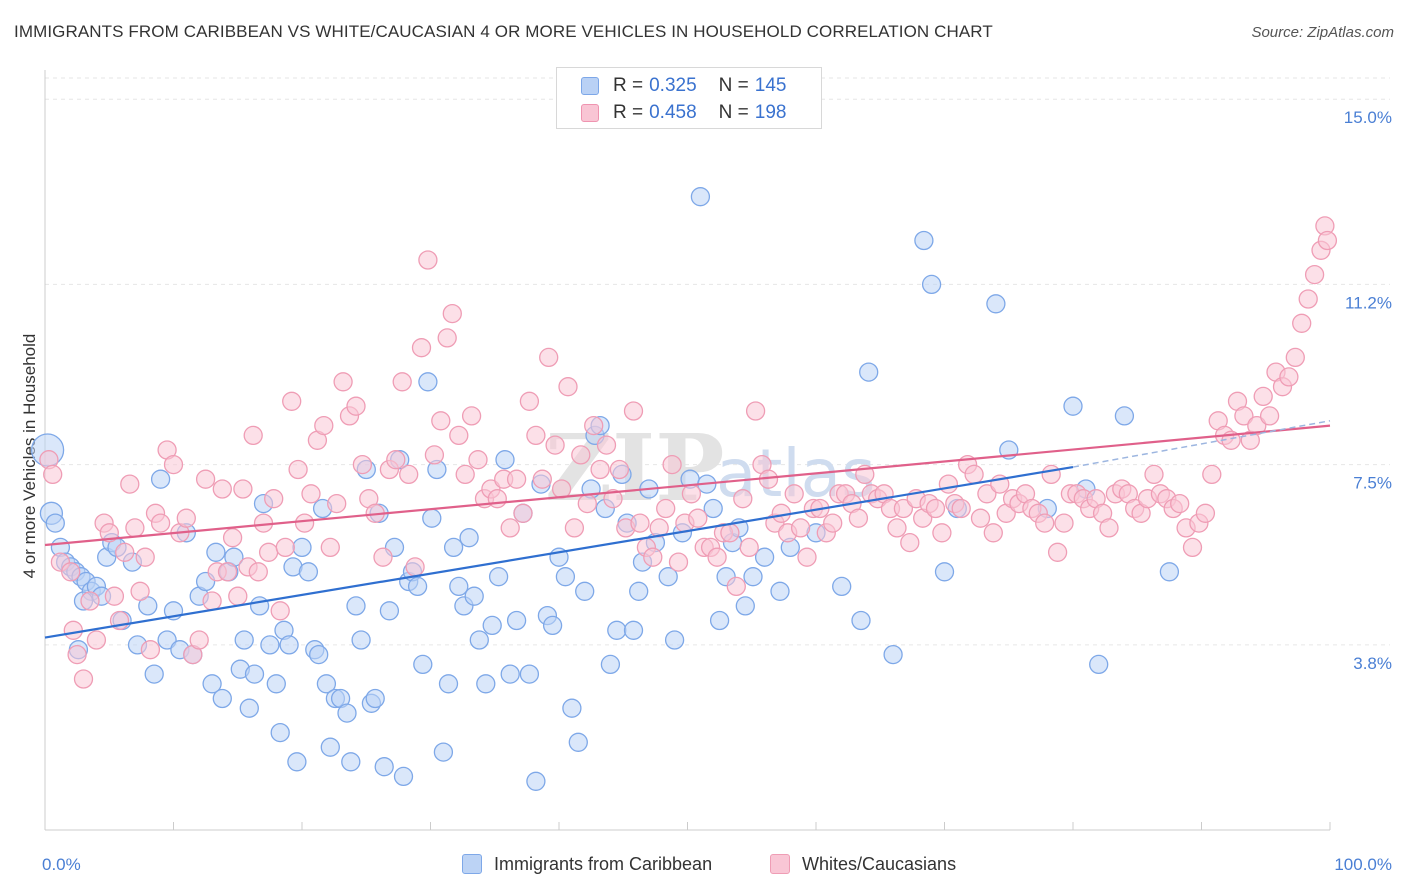  I want to click on bottom-legend-caribbean: Immigrants from Caribbean, so click(587, 864).